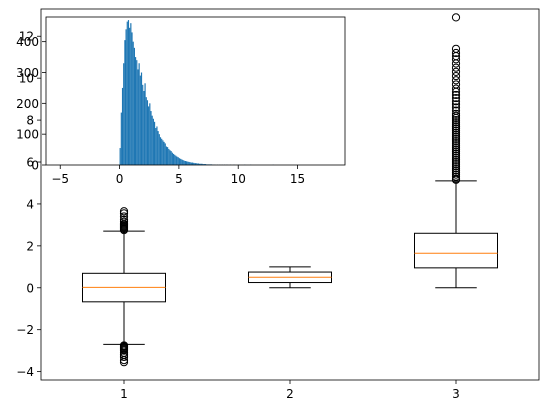 This screenshot has height=413, width=546. I want to click on inset-x-tick-label: 5, so click(179, 179).